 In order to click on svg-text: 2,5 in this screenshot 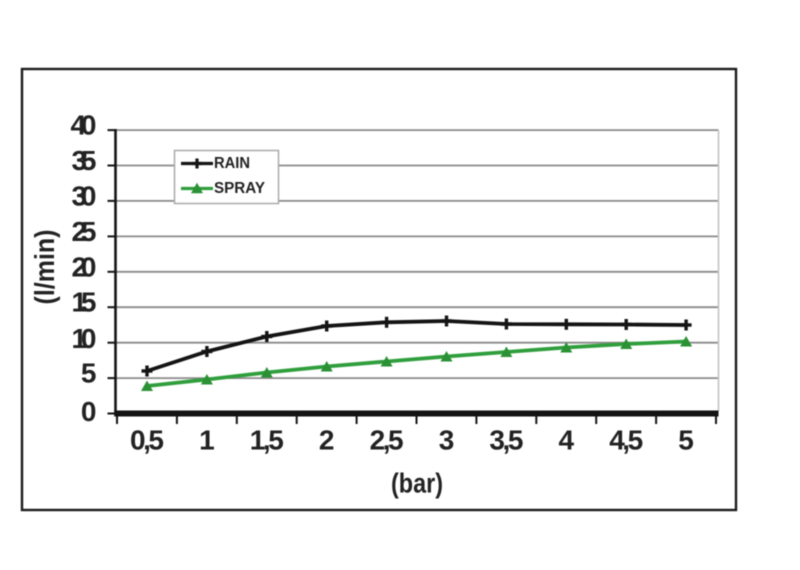, I will do `click(387, 440)`.